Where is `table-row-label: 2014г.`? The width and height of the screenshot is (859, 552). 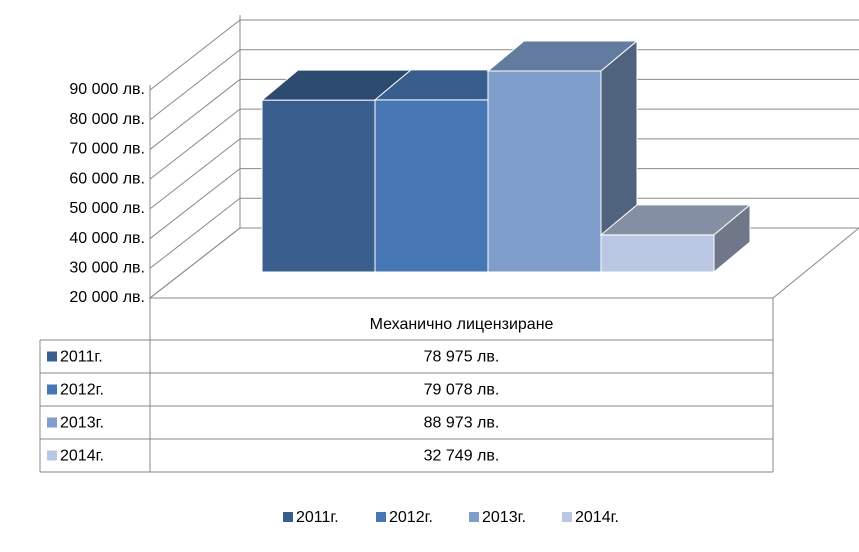 table-row-label: 2014г. is located at coordinates (82, 456).